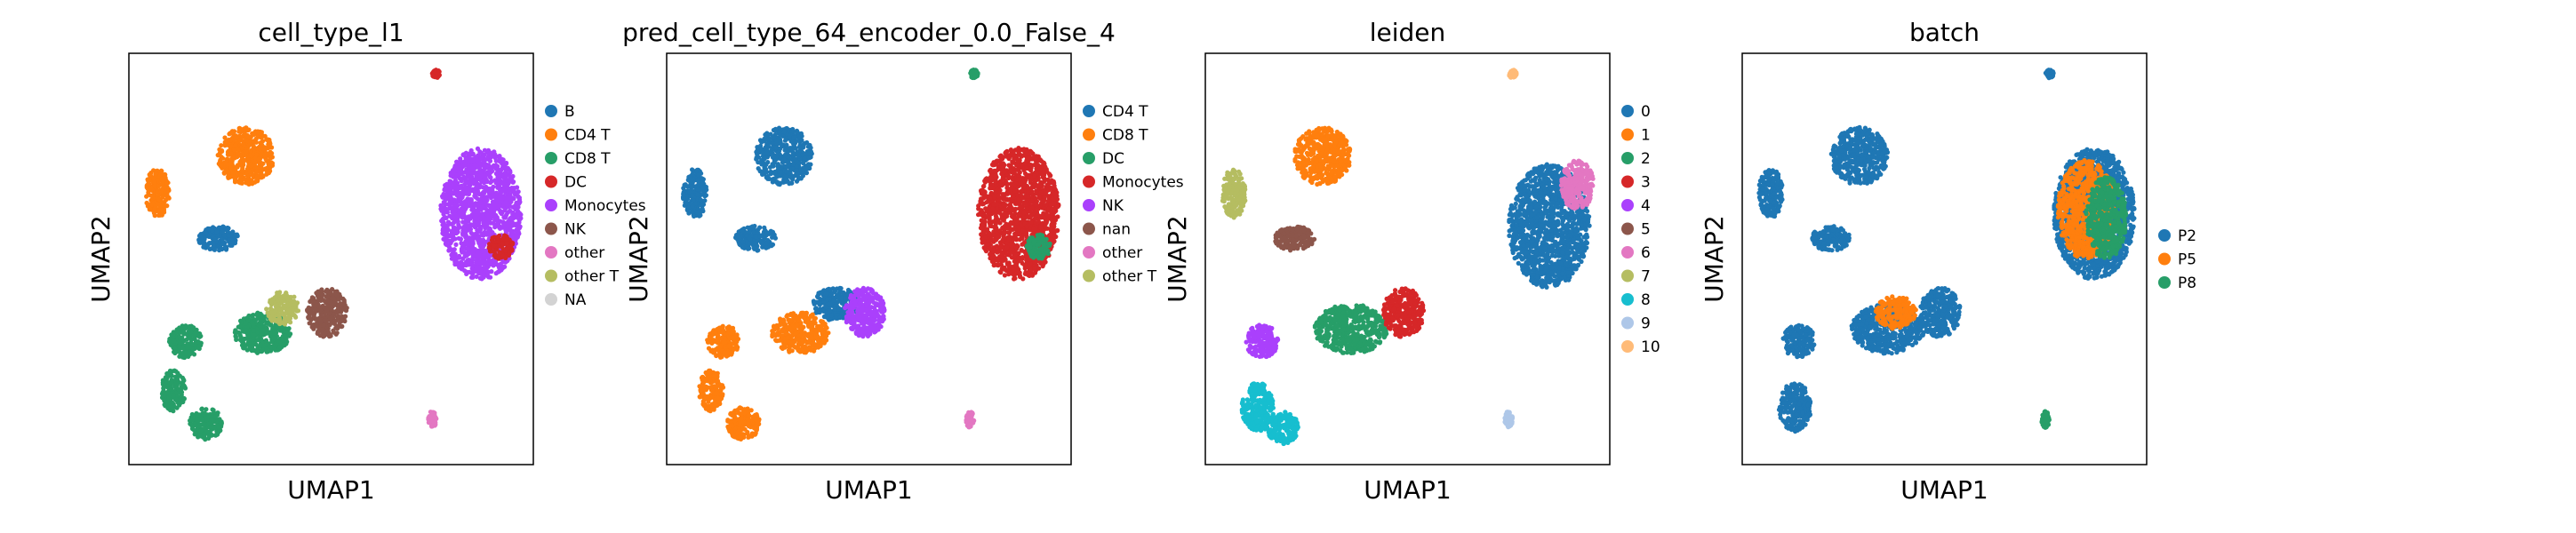 The height and width of the screenshot is (533, 2576). Describe the element at coordinates (334, 255) in the screenshot. I see `scatter-points` at that location.